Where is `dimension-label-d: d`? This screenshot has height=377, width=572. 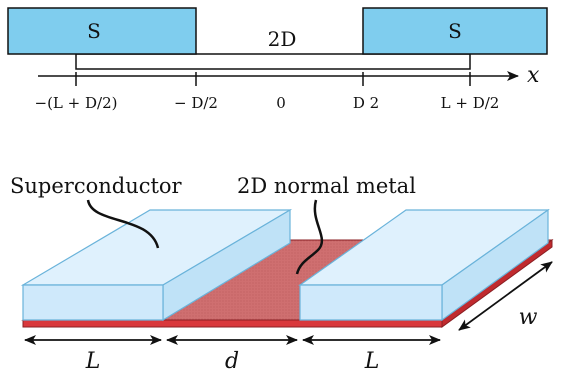 dimension-label-d: d is located at coordinates (232, 361).